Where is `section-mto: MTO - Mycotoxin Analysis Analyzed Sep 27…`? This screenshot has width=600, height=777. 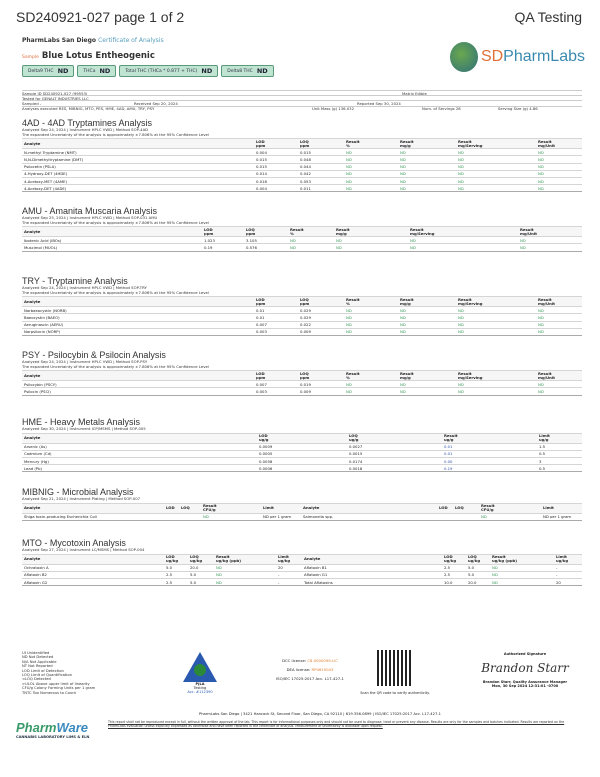 section-mto: MTO - Mycotoxin Analysis Analyzed Sep 27… is located at coordinates (302, 562).